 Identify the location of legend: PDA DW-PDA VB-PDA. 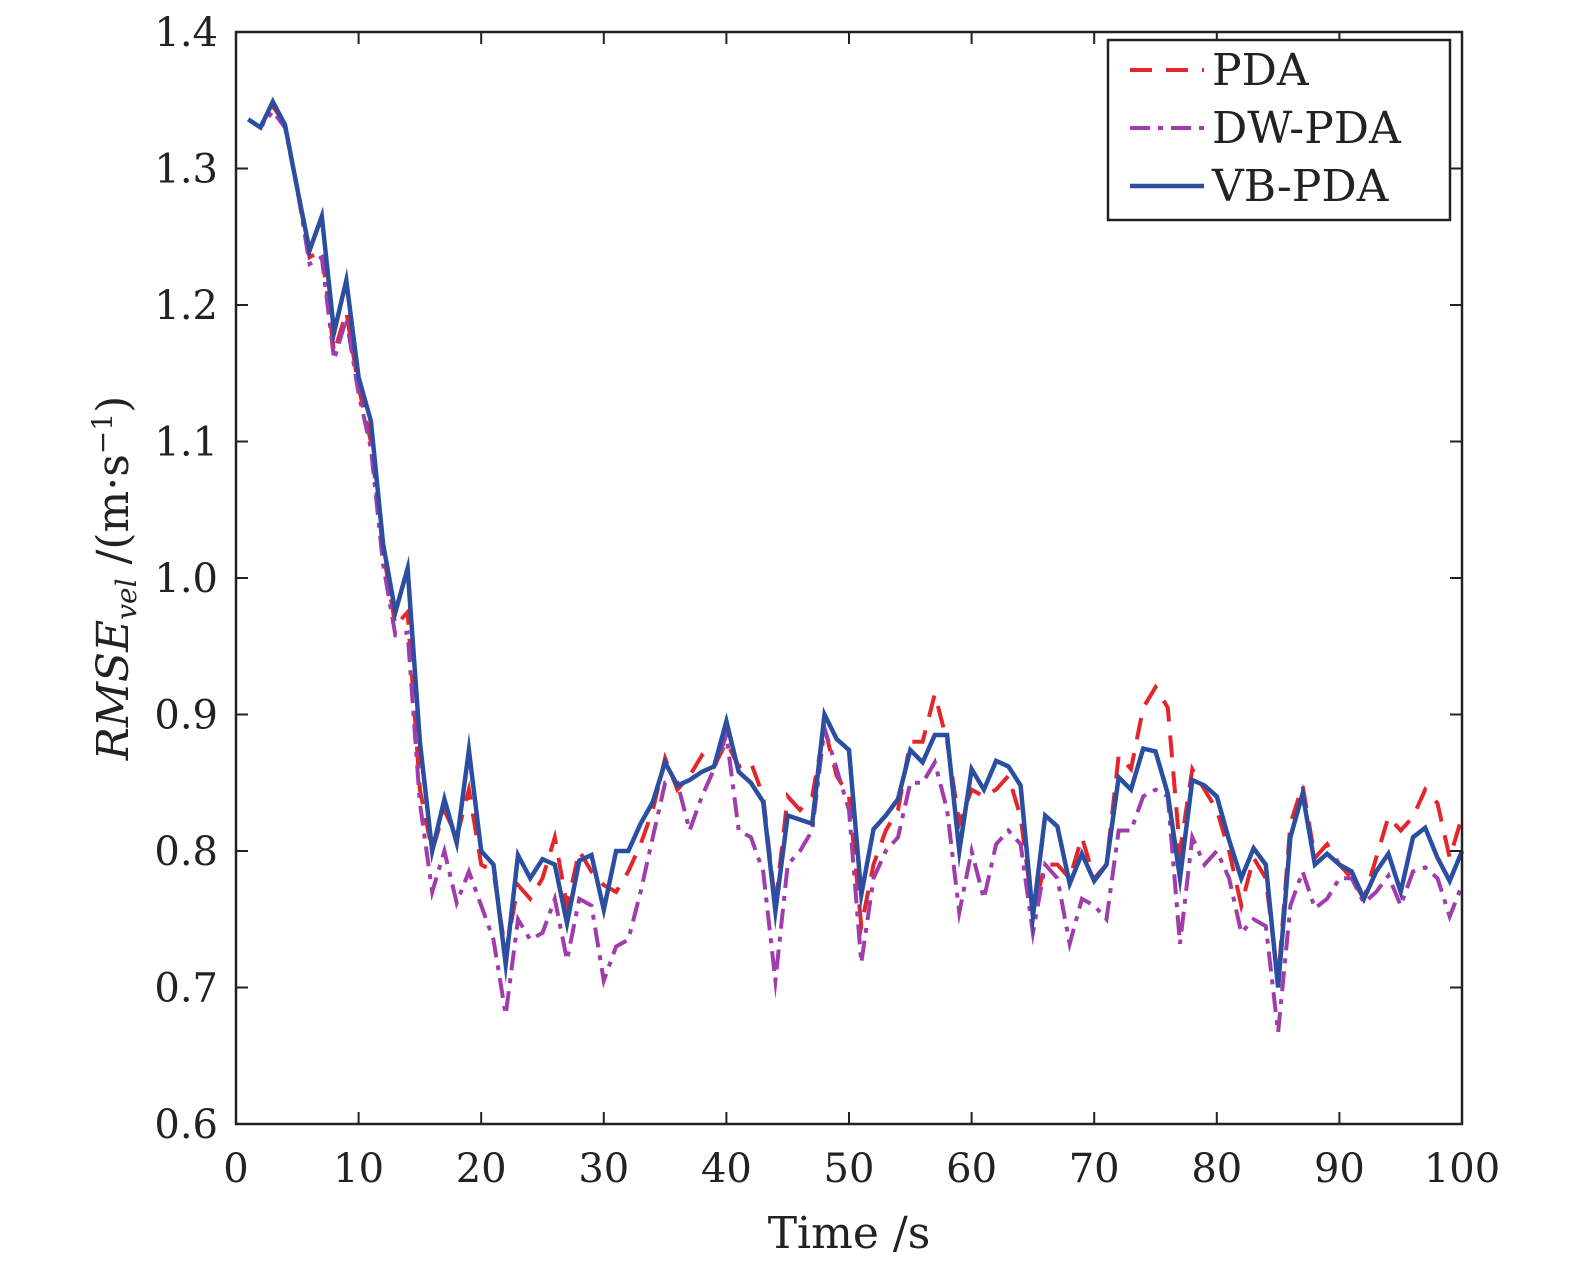
(1279, 130).